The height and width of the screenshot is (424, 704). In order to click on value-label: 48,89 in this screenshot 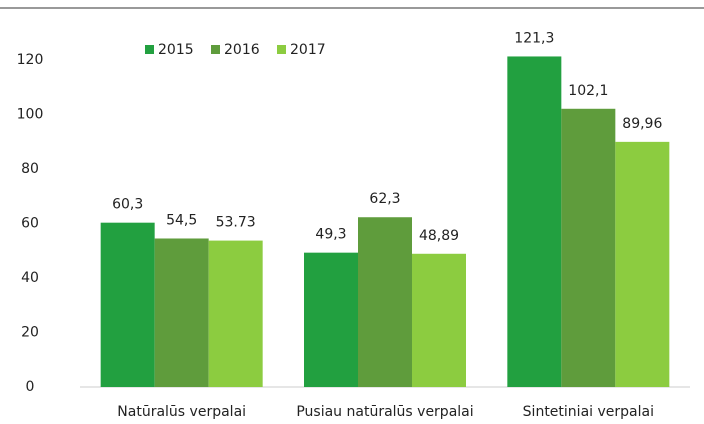, I will do `click(439, 236)`.